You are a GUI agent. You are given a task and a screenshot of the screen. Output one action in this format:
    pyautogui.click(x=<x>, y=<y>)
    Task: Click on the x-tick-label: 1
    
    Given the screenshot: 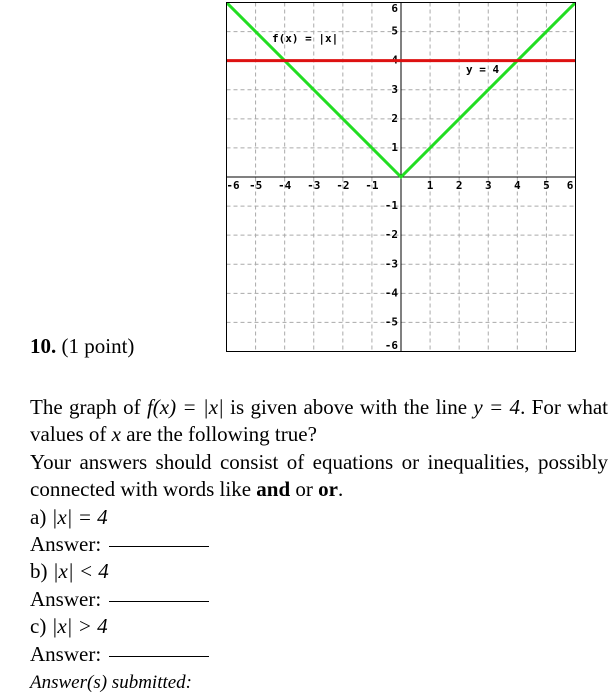 What is the action you would take?
    pyautogui.click(x=430, y=185)
    